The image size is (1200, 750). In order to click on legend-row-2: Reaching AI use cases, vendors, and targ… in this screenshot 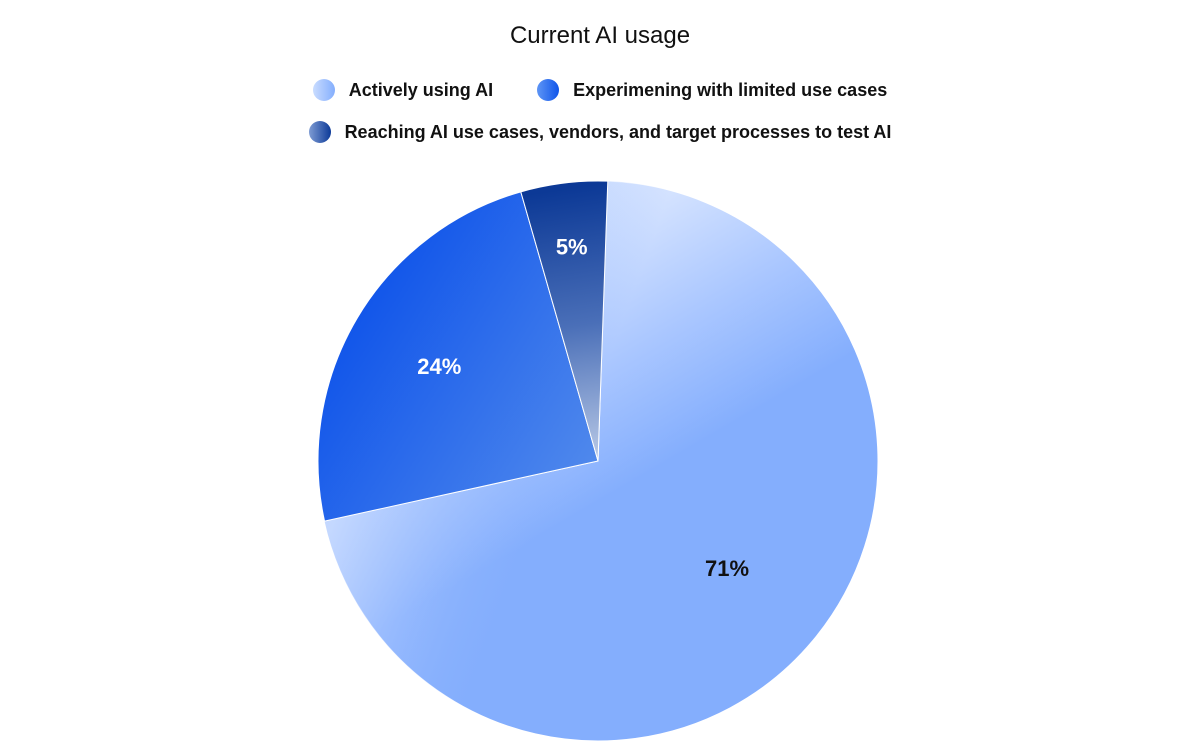, I will do `click(600, 132)`.